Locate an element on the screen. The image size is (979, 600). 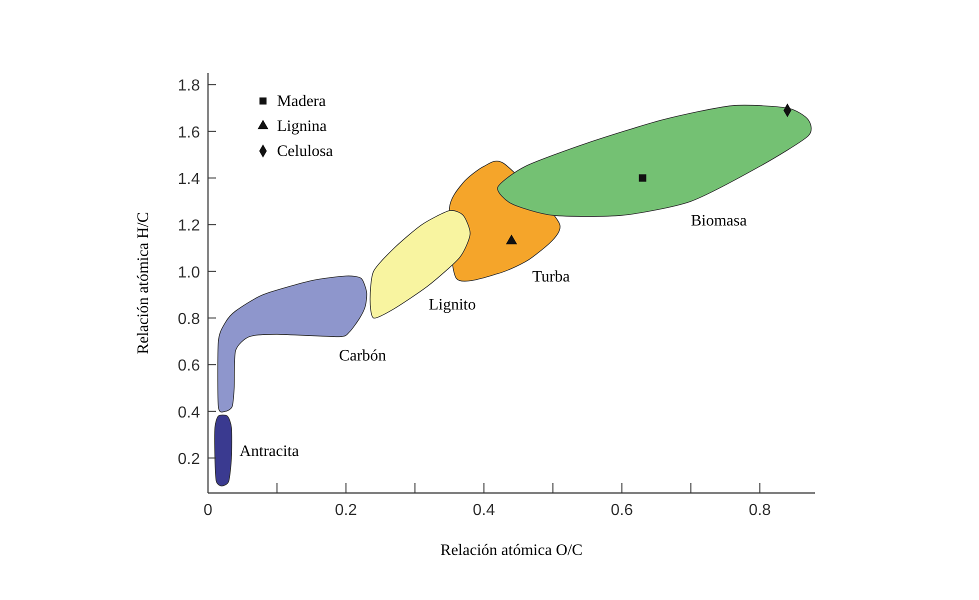
x-tick-label: 0.4 is located at coordinates (484, 510).